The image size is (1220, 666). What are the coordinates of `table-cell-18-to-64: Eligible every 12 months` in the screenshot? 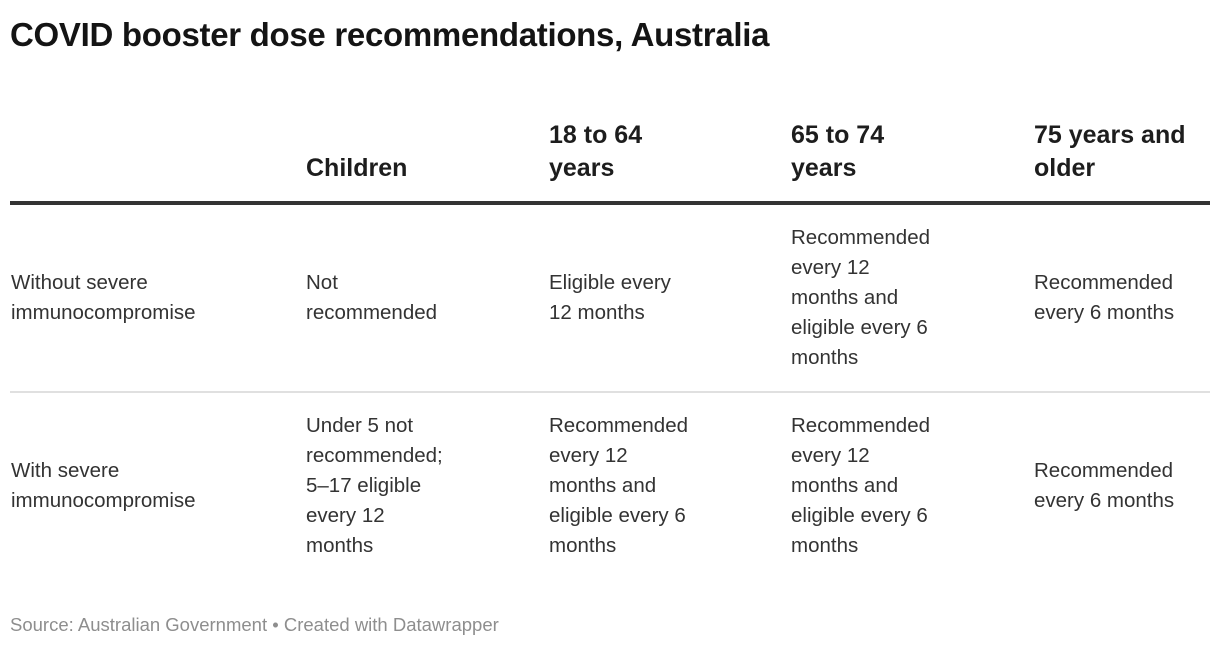 It's located at (610, 298).